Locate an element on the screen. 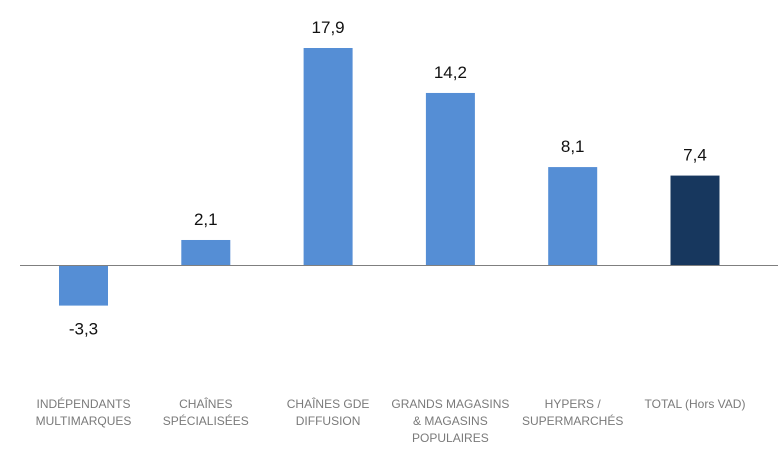 Image resolution: width=780 pixels, height=459 pixels. category-label-4: GRANDS MAGASINS & MAGASINS POPULAIRES is located at coordinates (450, 421).